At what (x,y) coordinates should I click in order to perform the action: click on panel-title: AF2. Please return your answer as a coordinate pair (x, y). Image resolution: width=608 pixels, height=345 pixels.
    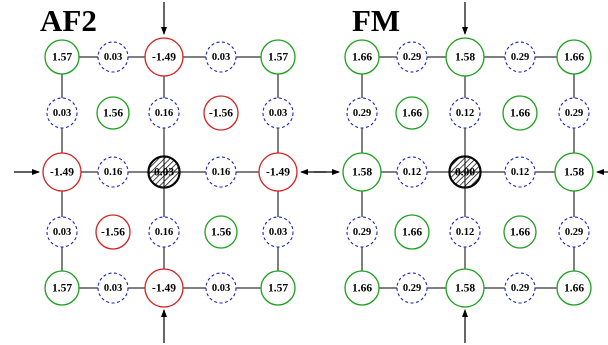
    Looking at the image, I should click on (68, 20).